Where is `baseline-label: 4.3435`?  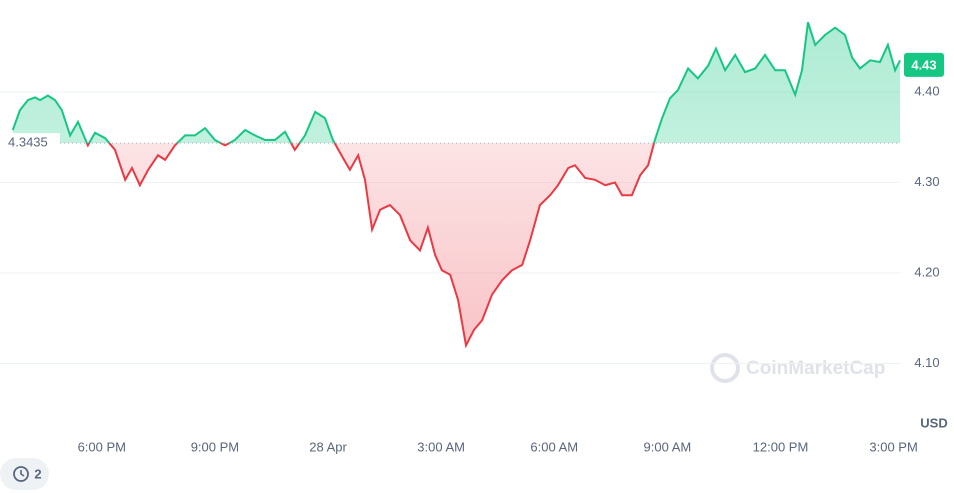
baseline-label: 4.3435 is located at coordinates (28, 142).